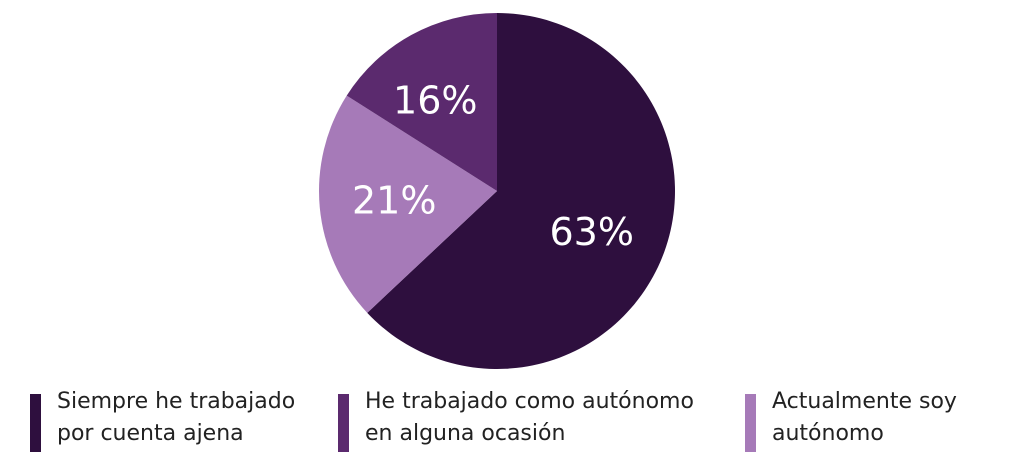  I want to click on legend-item-actualmente-autonomo: Actualmente soy autónomo, so click(851, 419).